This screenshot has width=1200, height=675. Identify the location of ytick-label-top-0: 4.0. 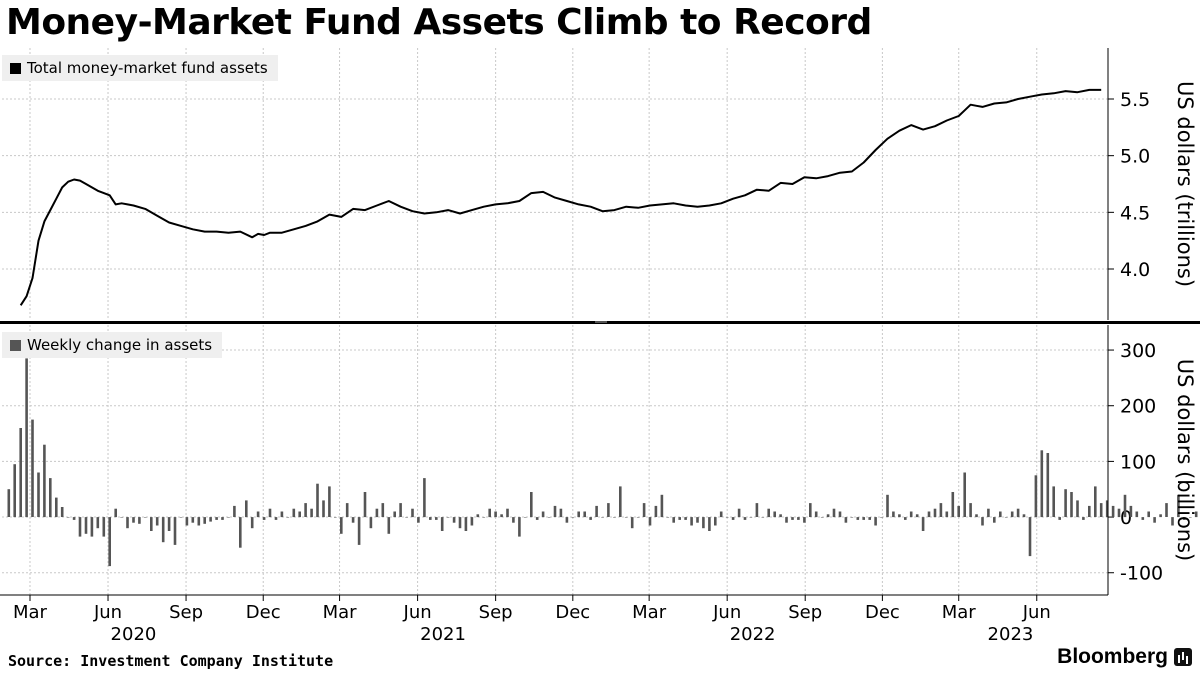
(1135, 270).